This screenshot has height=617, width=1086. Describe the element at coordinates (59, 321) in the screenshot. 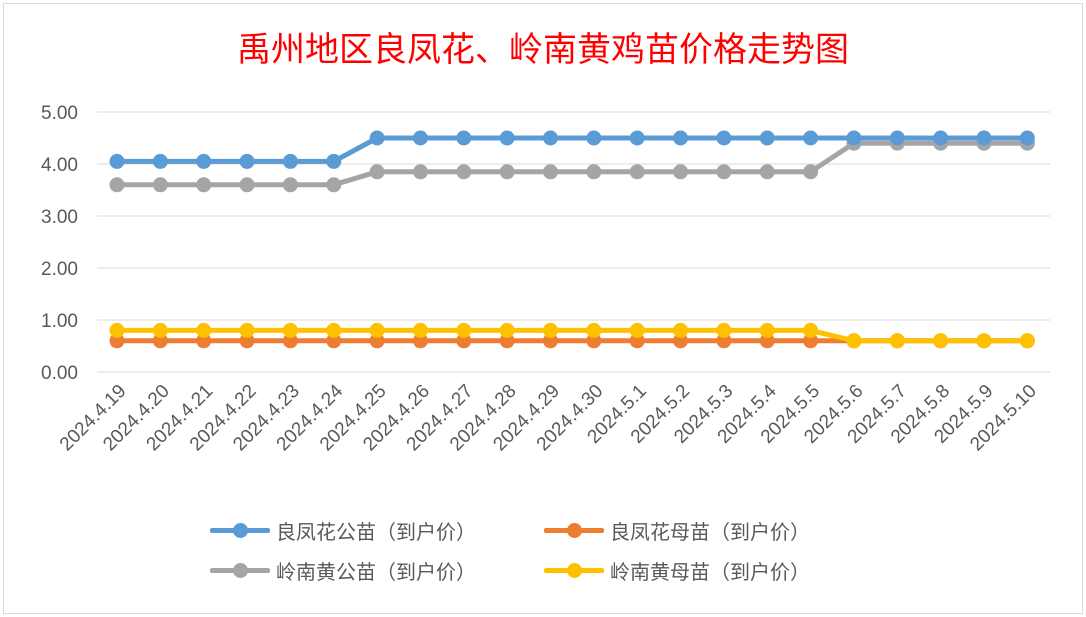

I see `y-tick-label: 1.00` at that location.